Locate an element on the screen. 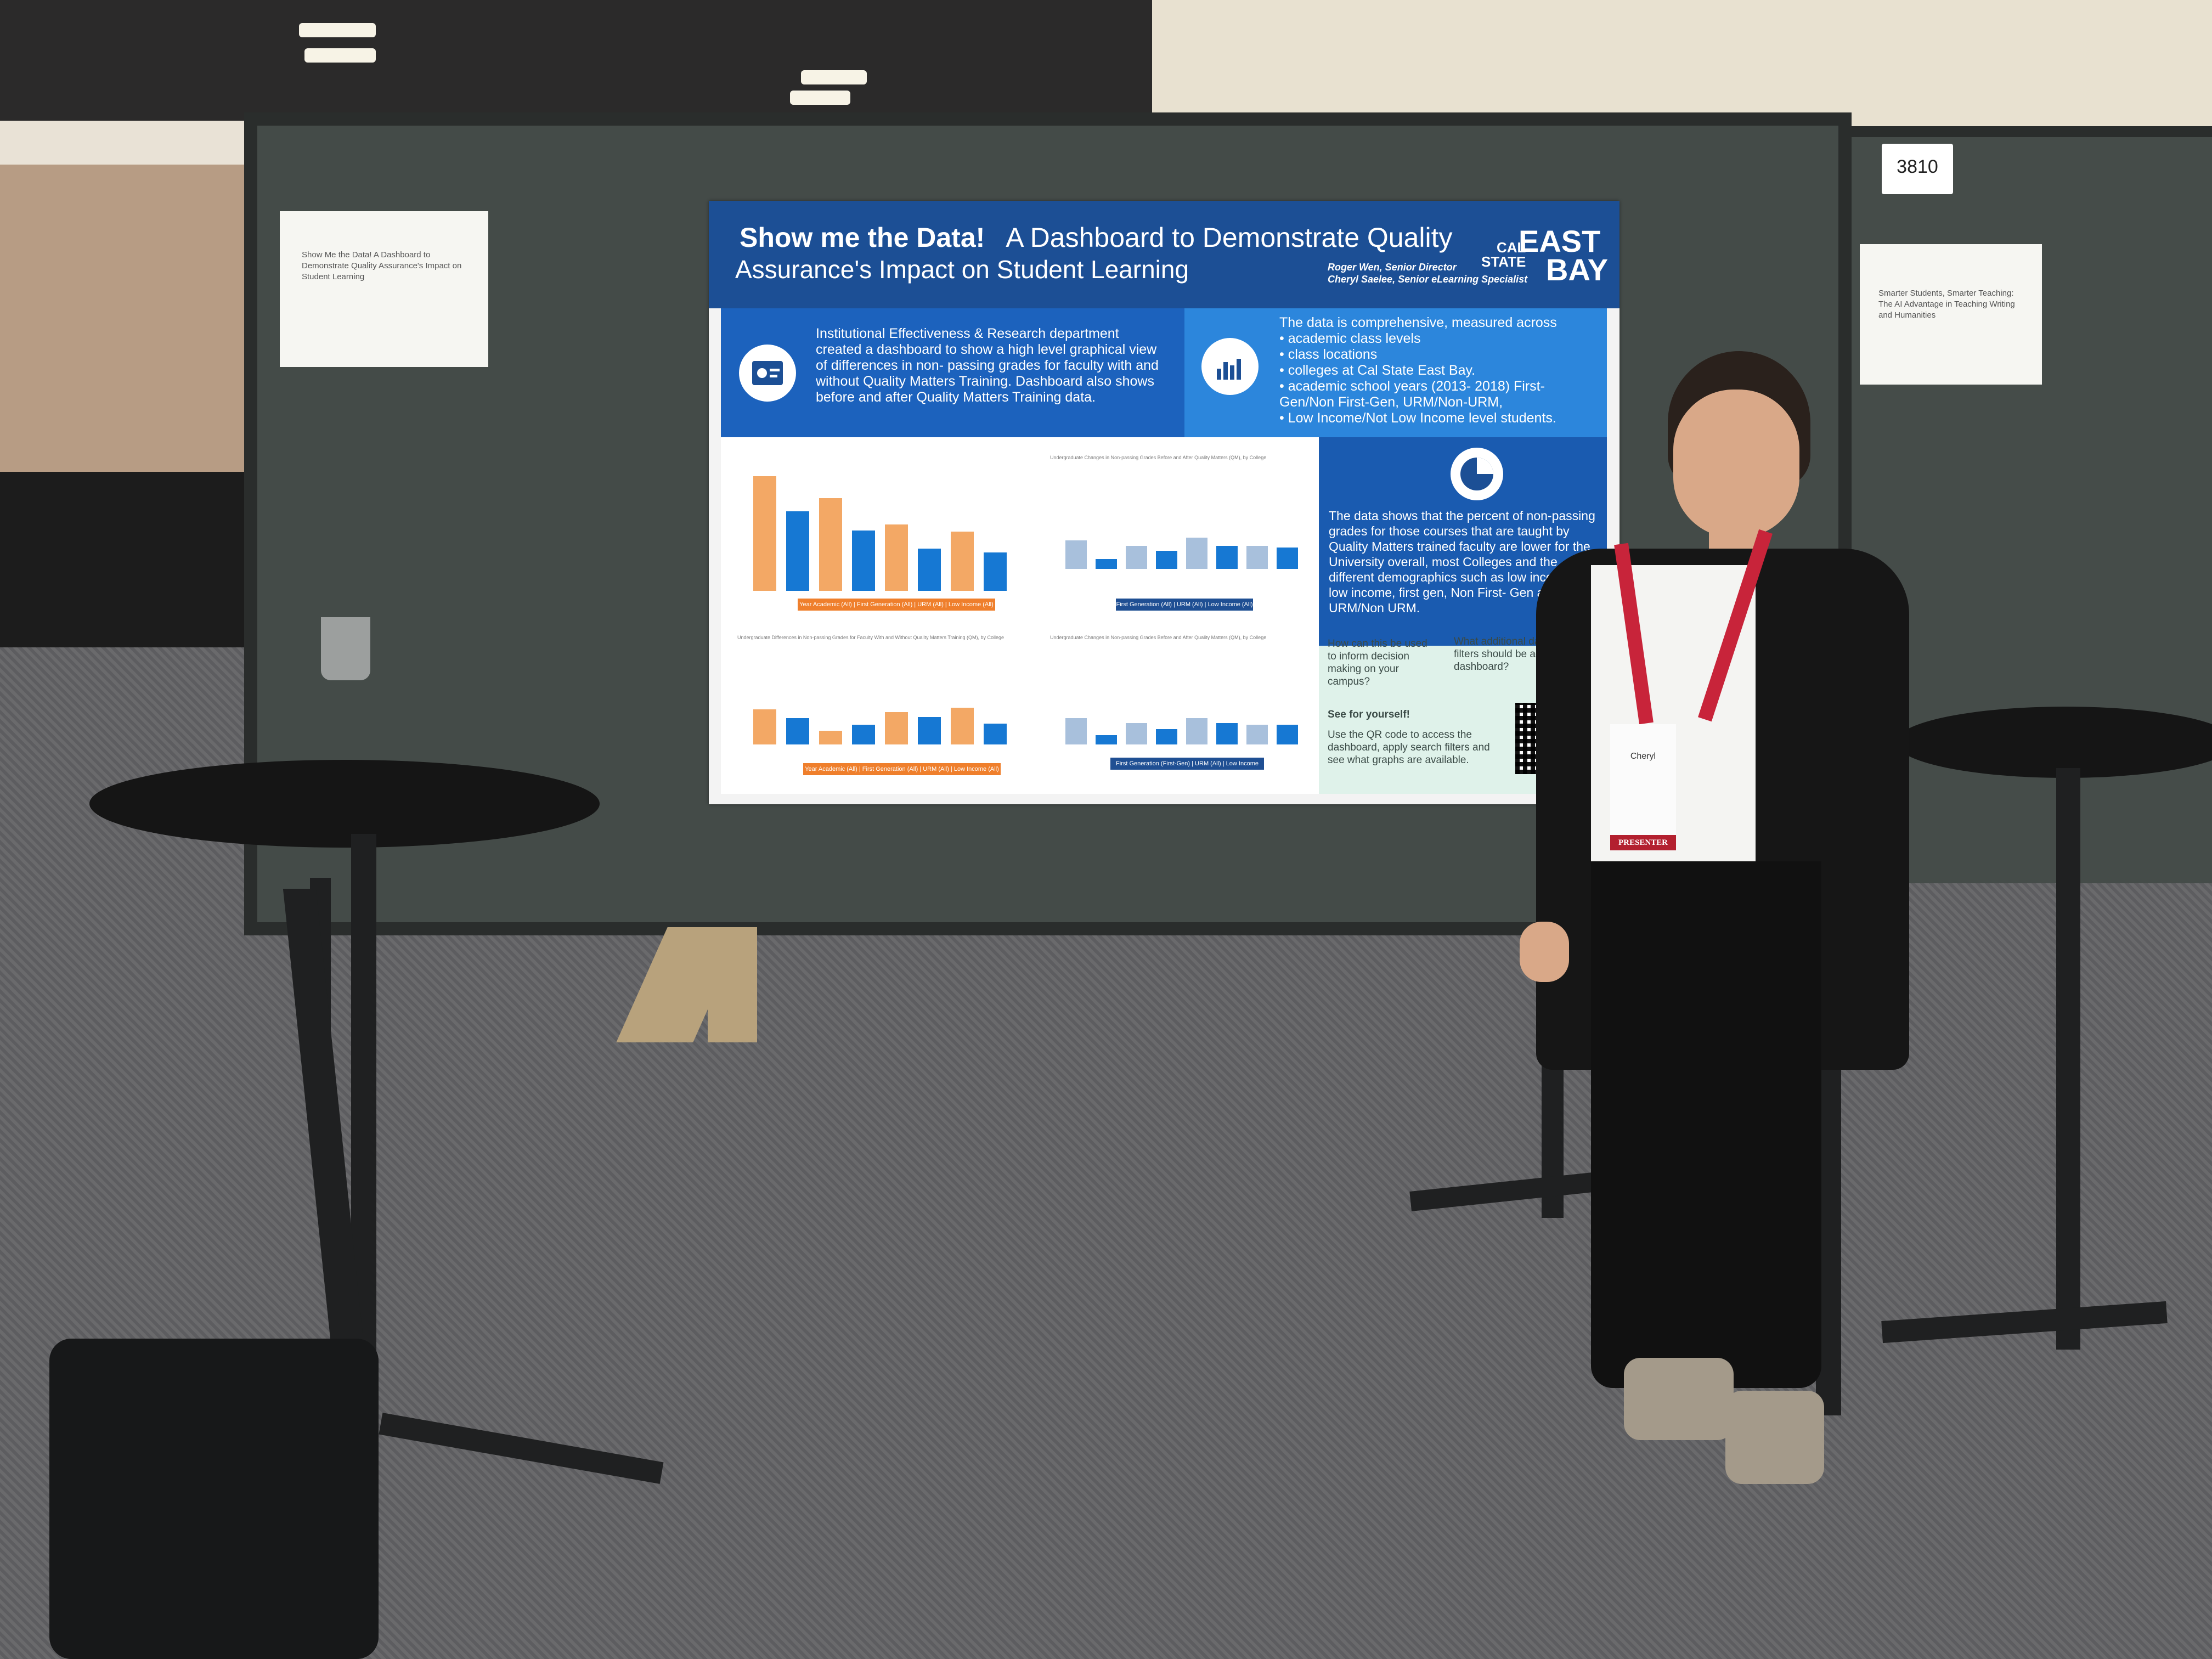 The image size is (2212, 1659). measure-item: • academic class levels is located at coordinates (1350, 338).